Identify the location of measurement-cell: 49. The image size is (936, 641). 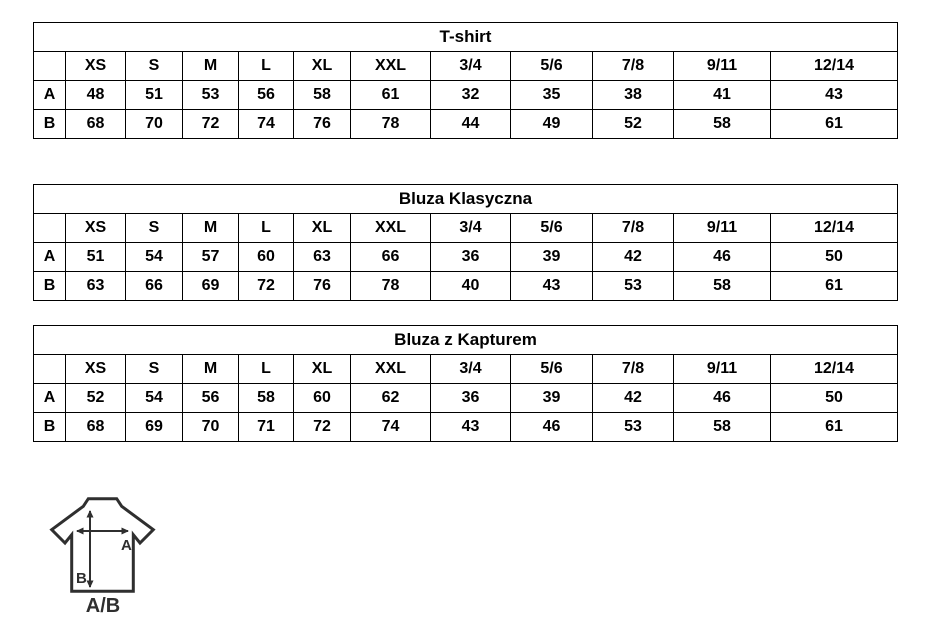
(551, 124).